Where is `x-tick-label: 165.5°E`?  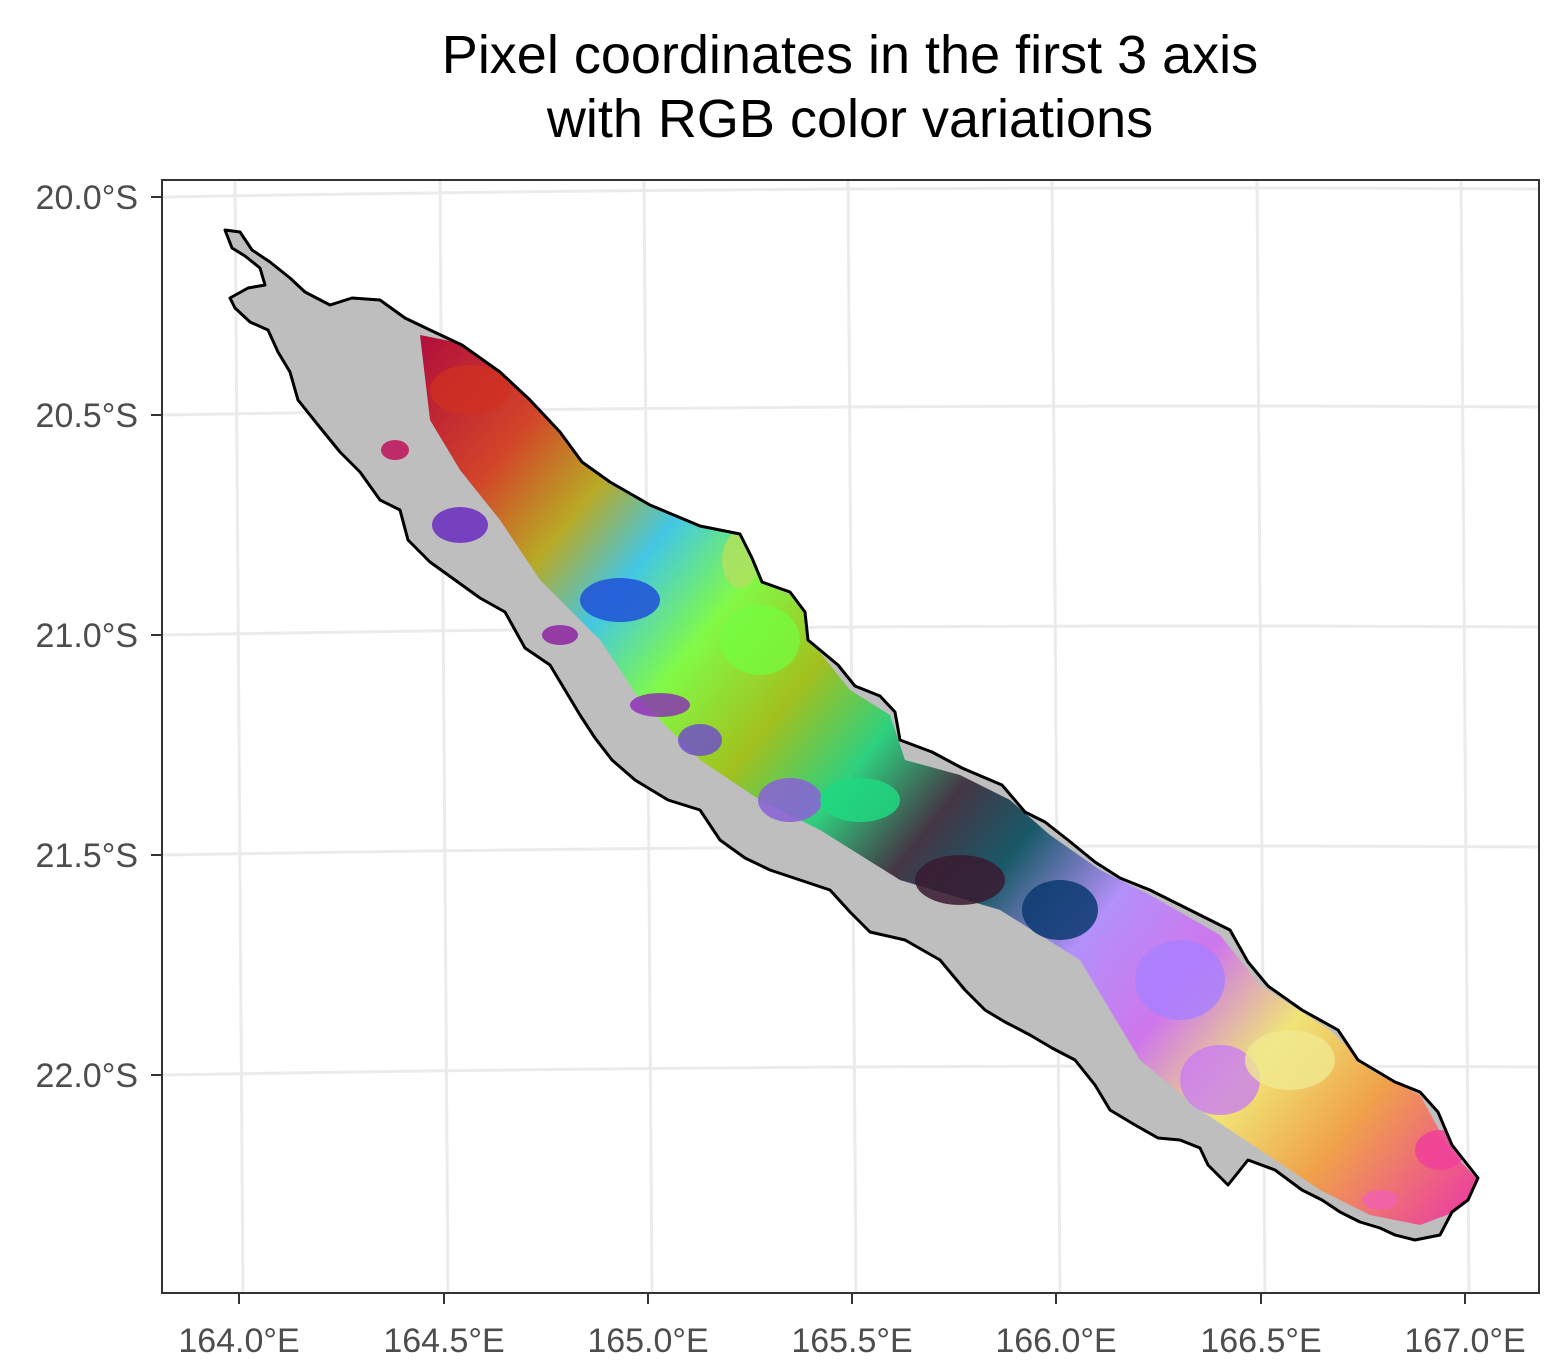 x-tick-label: 165.5°E is located at coordinates (851, 1341).